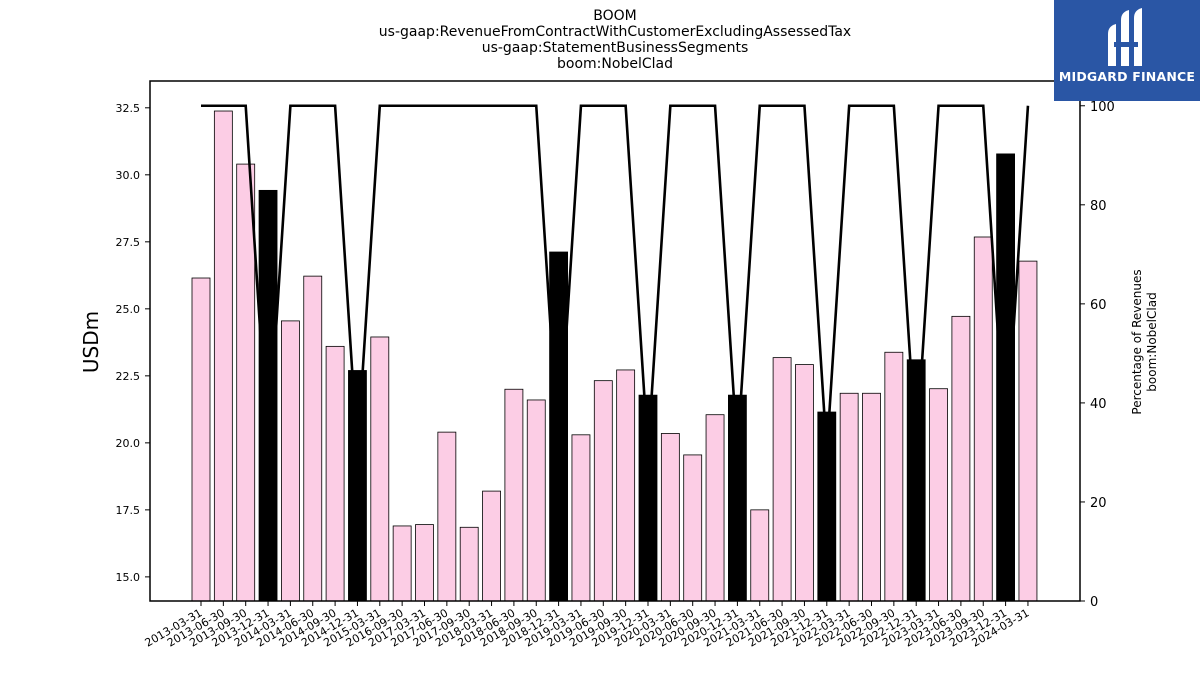 Image resolution: width=1200 pixels, height=675 pixels. What do you see at coordinates (1094, 602) in the screenshot?
I see `y2-tick-label: 0` at bounding box center [1094, 602].